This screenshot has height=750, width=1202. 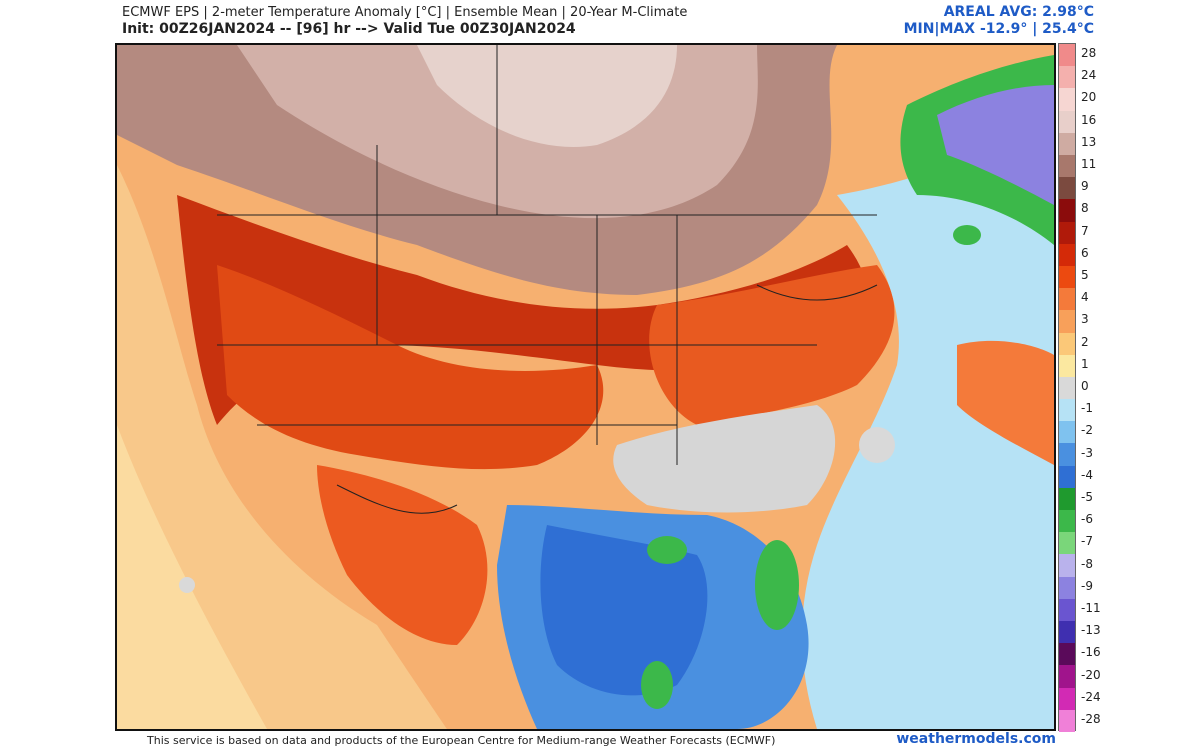 What do you see at coordinates (1085, 297) in the screenshot?
I see `color-scale-label: 4` at bounding box center [1085, 297].